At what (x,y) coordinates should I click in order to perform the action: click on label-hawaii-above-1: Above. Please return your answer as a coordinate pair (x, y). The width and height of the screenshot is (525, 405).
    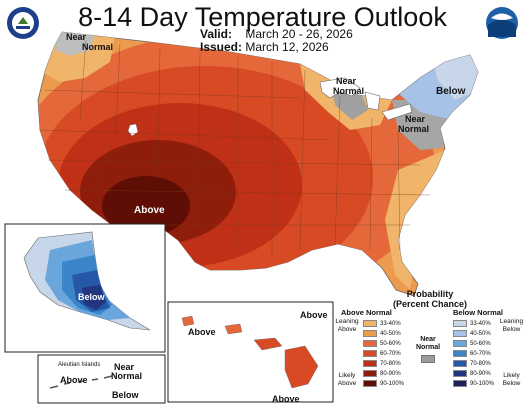
    Looking at the image, I should click on (202, 332).